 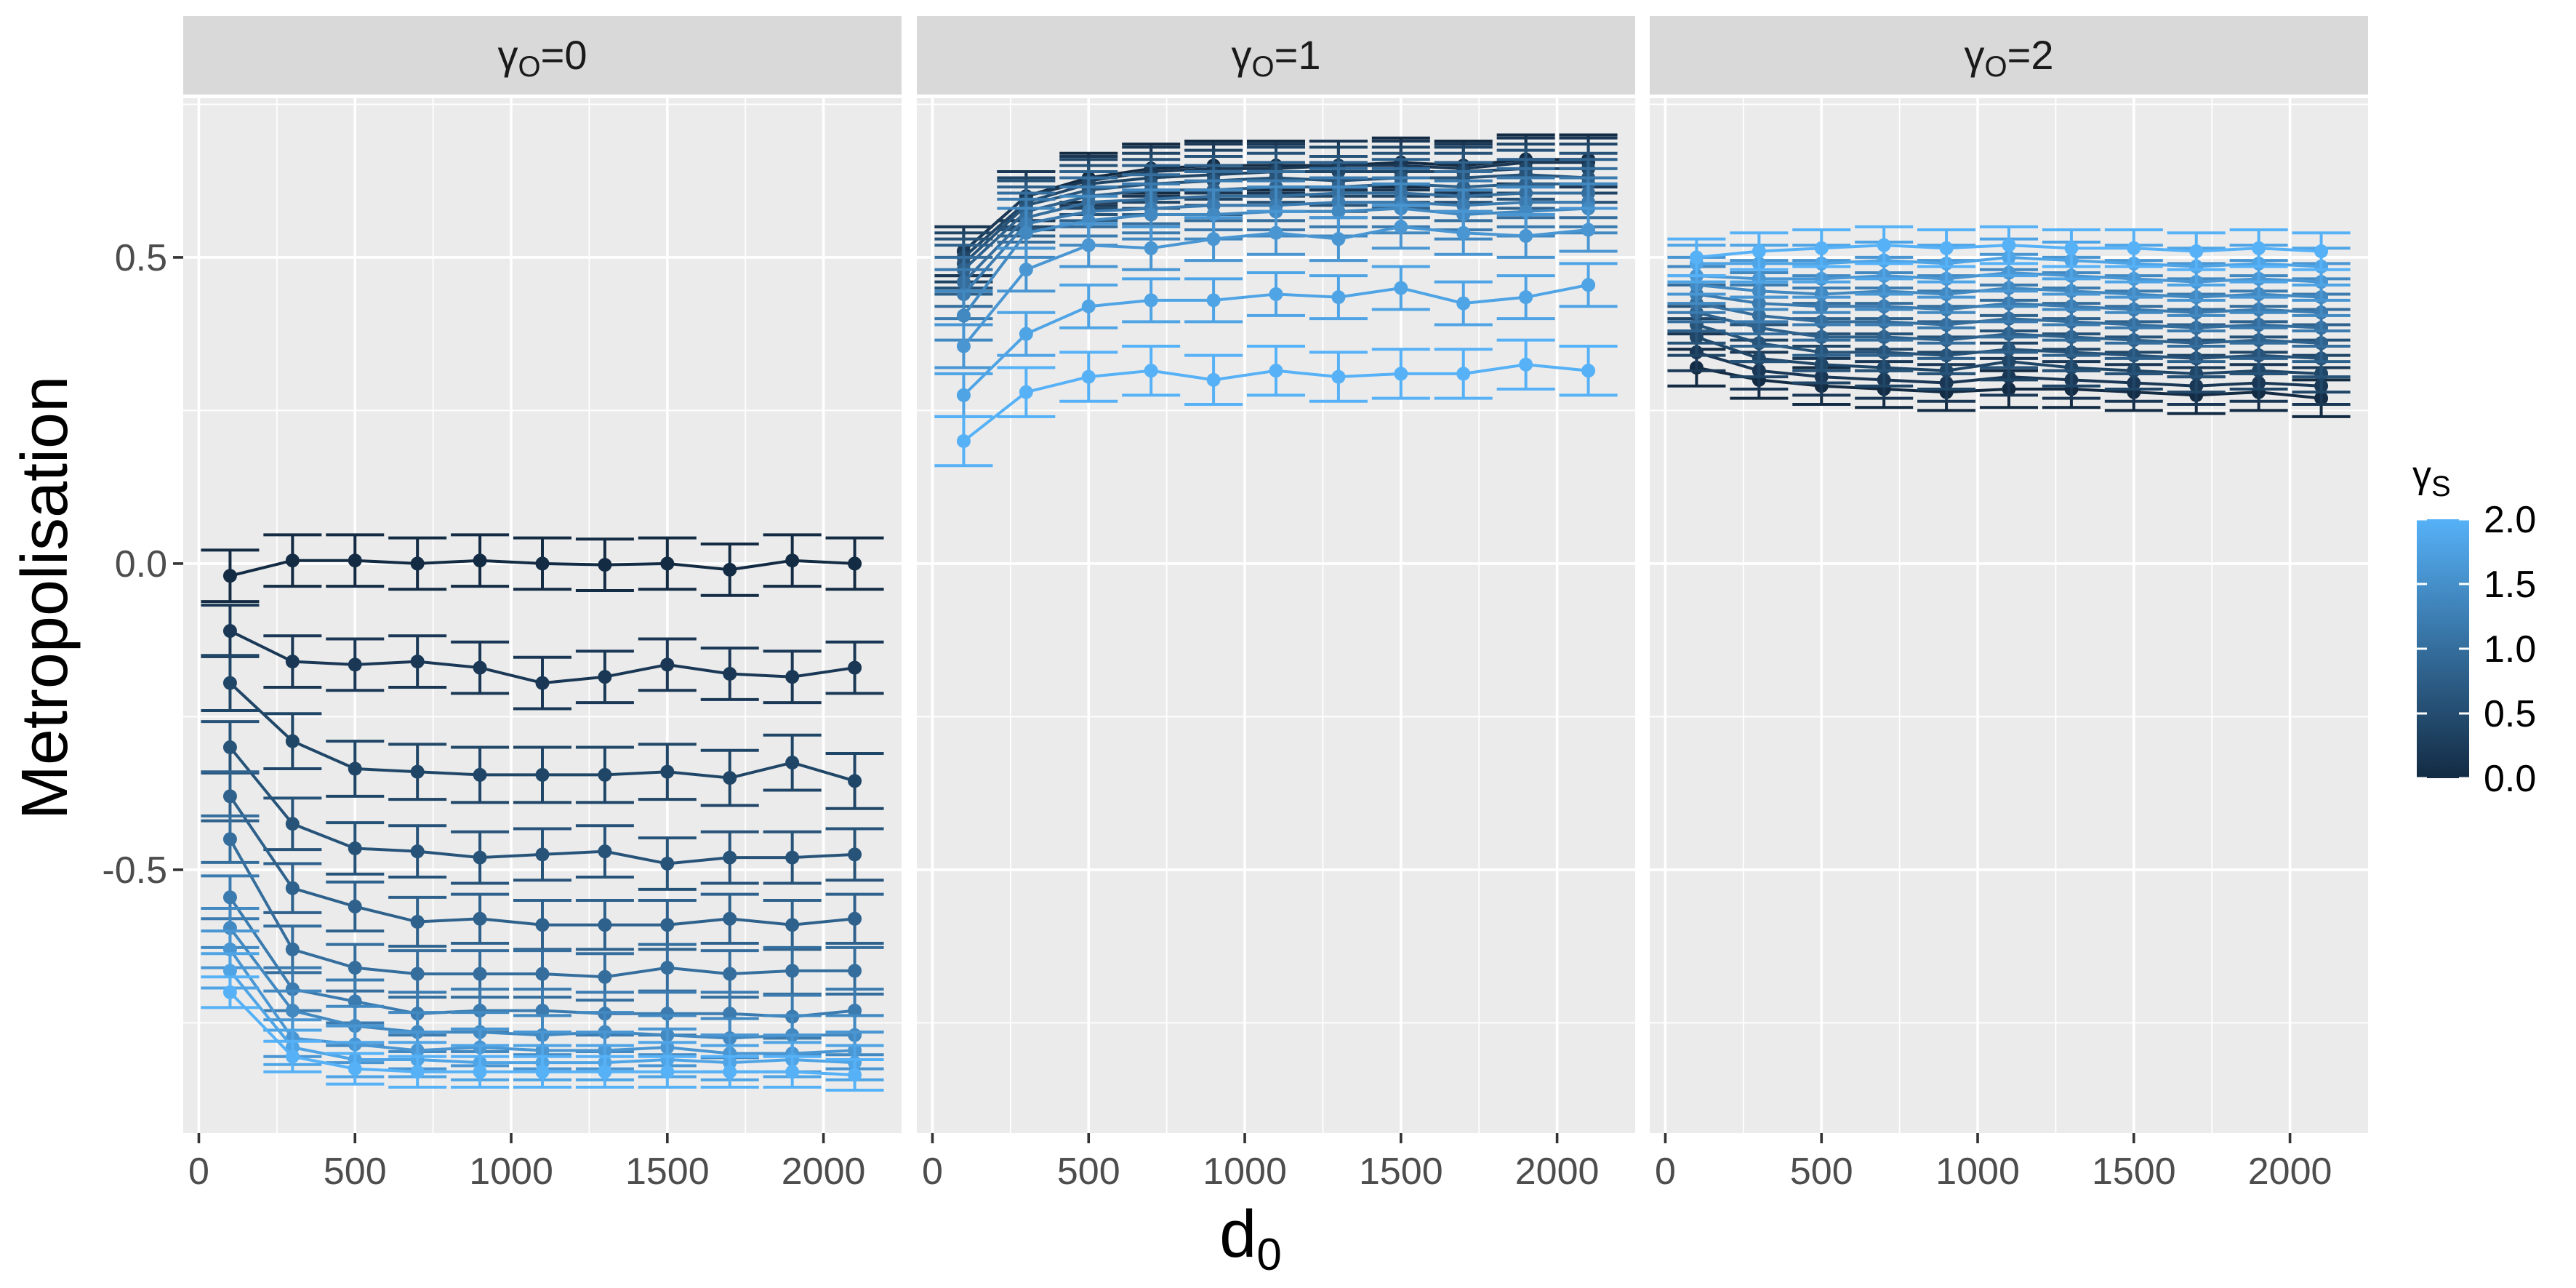 What do you see at coordinates (1250, 1238) in the screenshot?
I see `x-axis-title: d0` at bounding box center [1250, 1238].